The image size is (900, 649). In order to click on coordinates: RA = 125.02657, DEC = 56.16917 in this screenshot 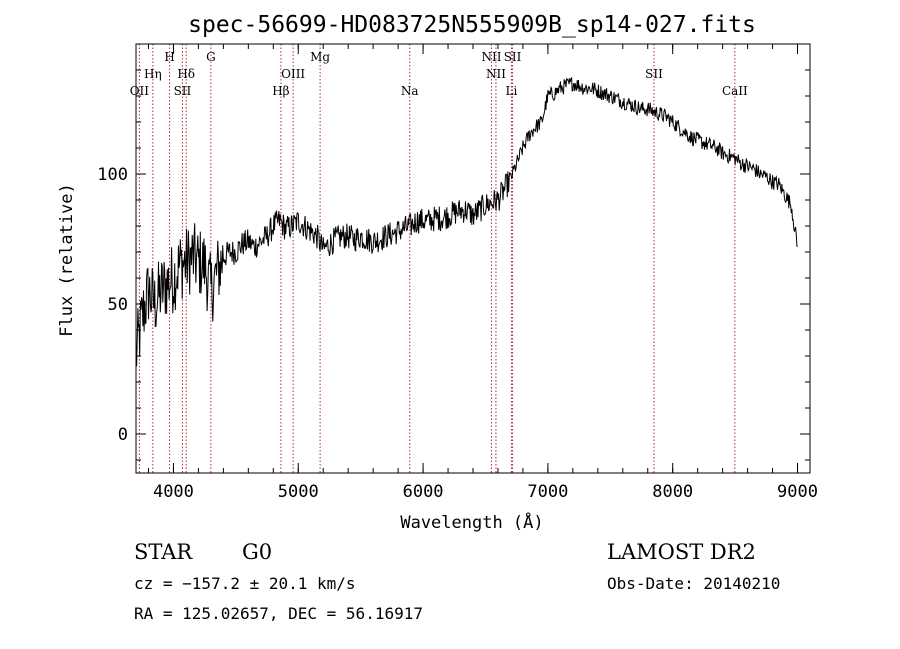, I will do `click(278, 613)`.